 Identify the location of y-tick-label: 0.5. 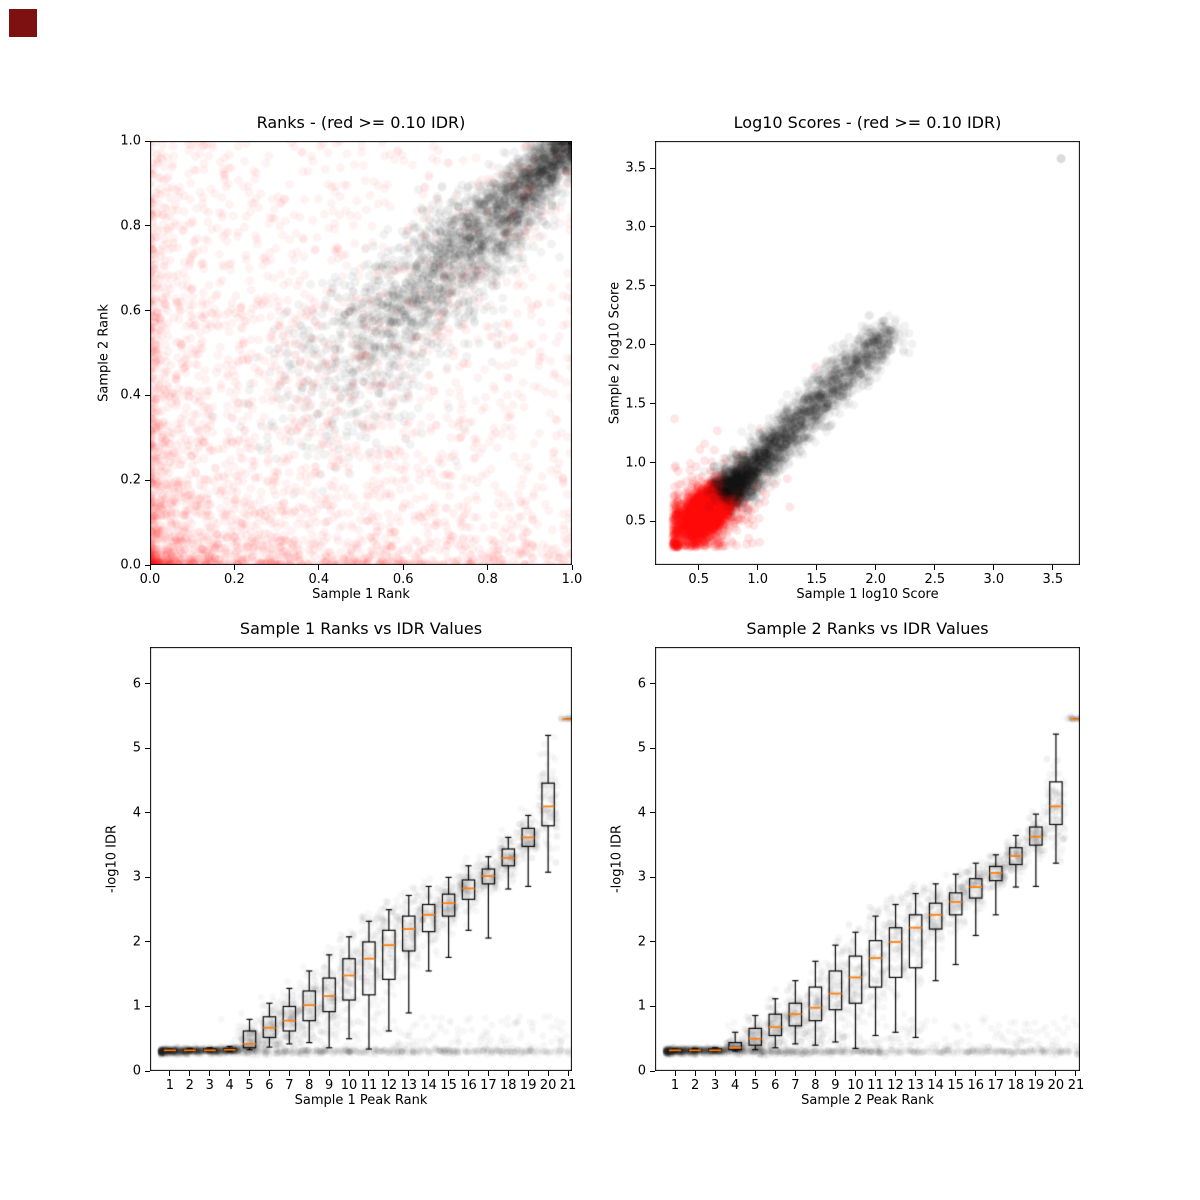
(635, 521).